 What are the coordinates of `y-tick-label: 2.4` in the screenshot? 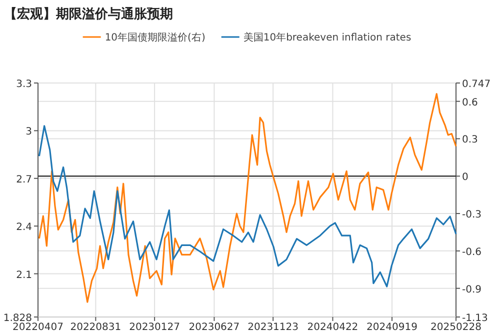 It's located at (24, 228).